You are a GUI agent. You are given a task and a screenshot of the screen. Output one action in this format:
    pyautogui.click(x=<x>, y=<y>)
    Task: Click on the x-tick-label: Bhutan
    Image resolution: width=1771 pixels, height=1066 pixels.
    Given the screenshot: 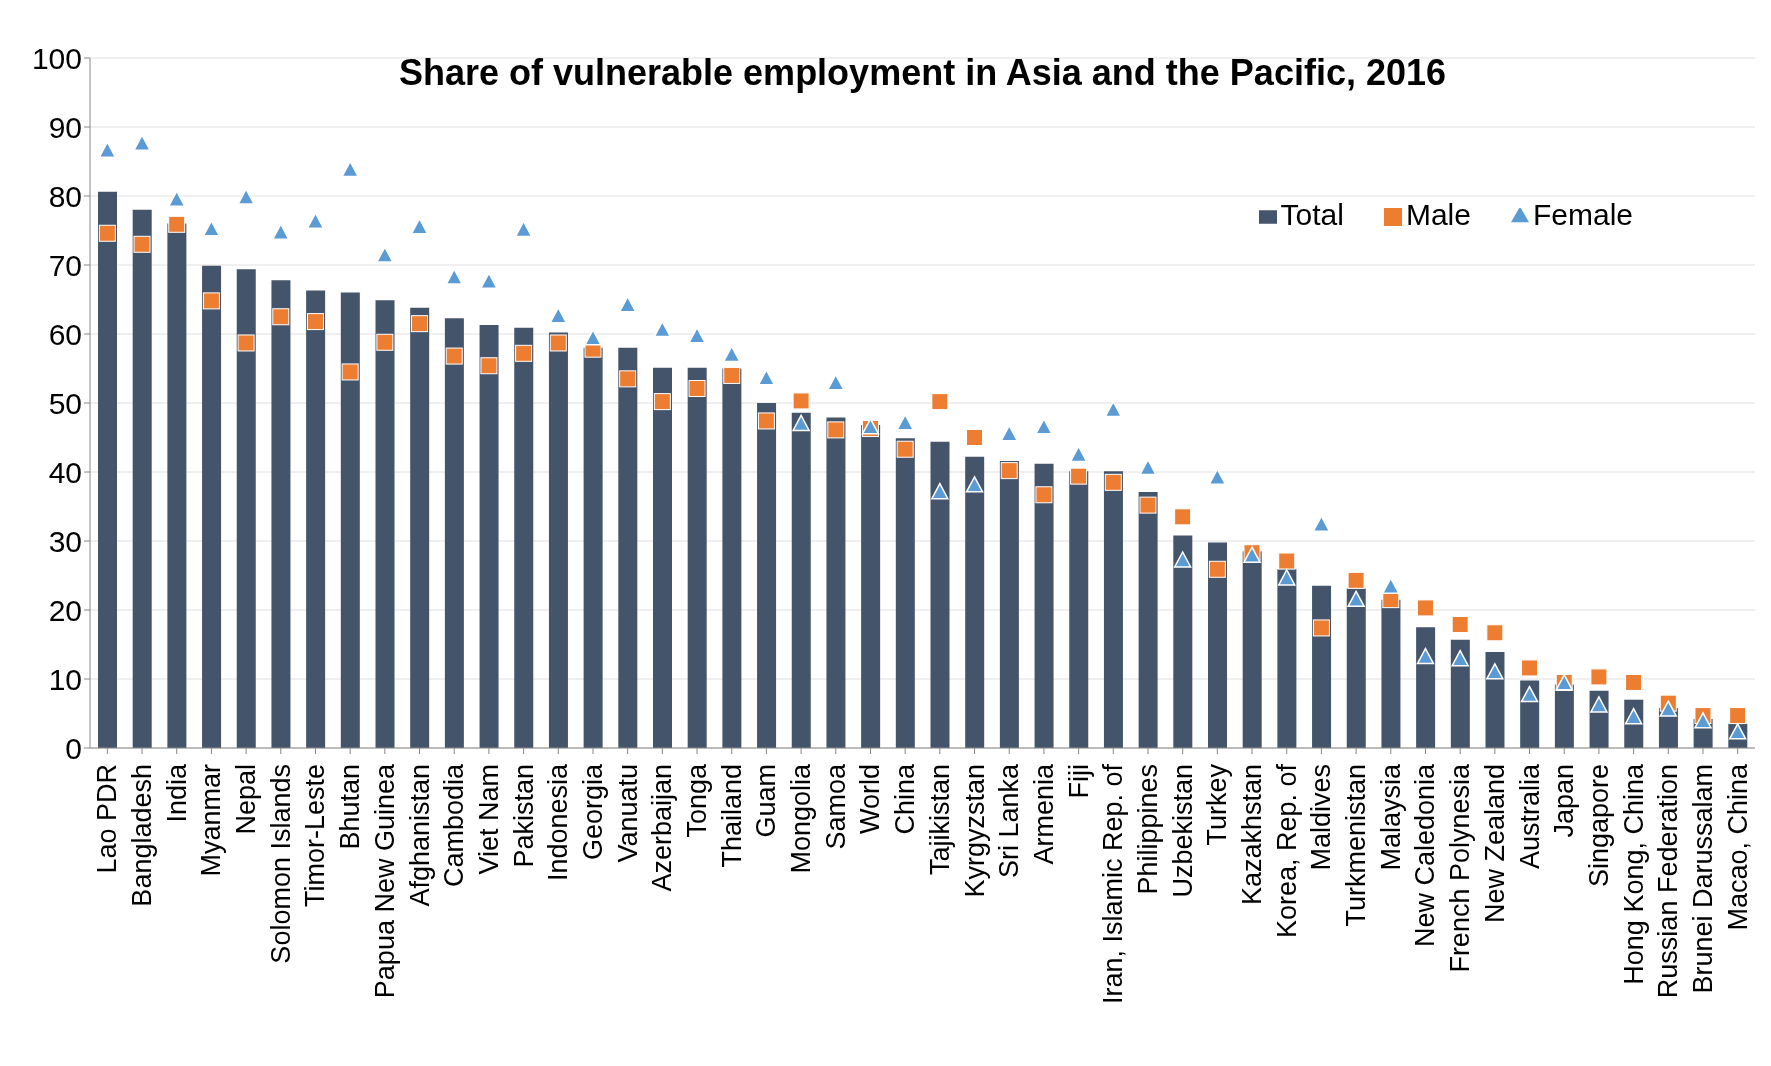 What is the action you would take?
    pyautogui.click(x=350, y=807)
    